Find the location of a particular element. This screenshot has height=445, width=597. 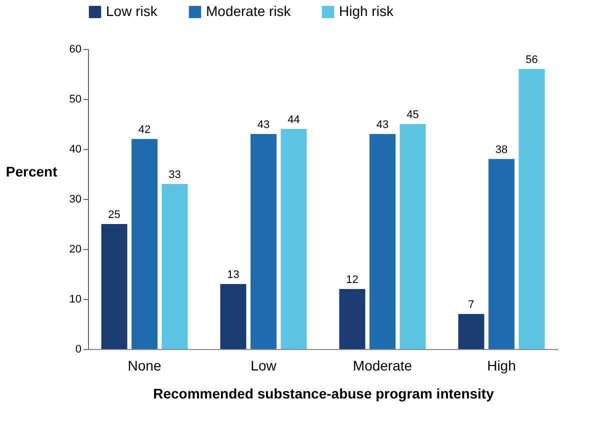

data-label: 38 is located at coordinates (501, 150).